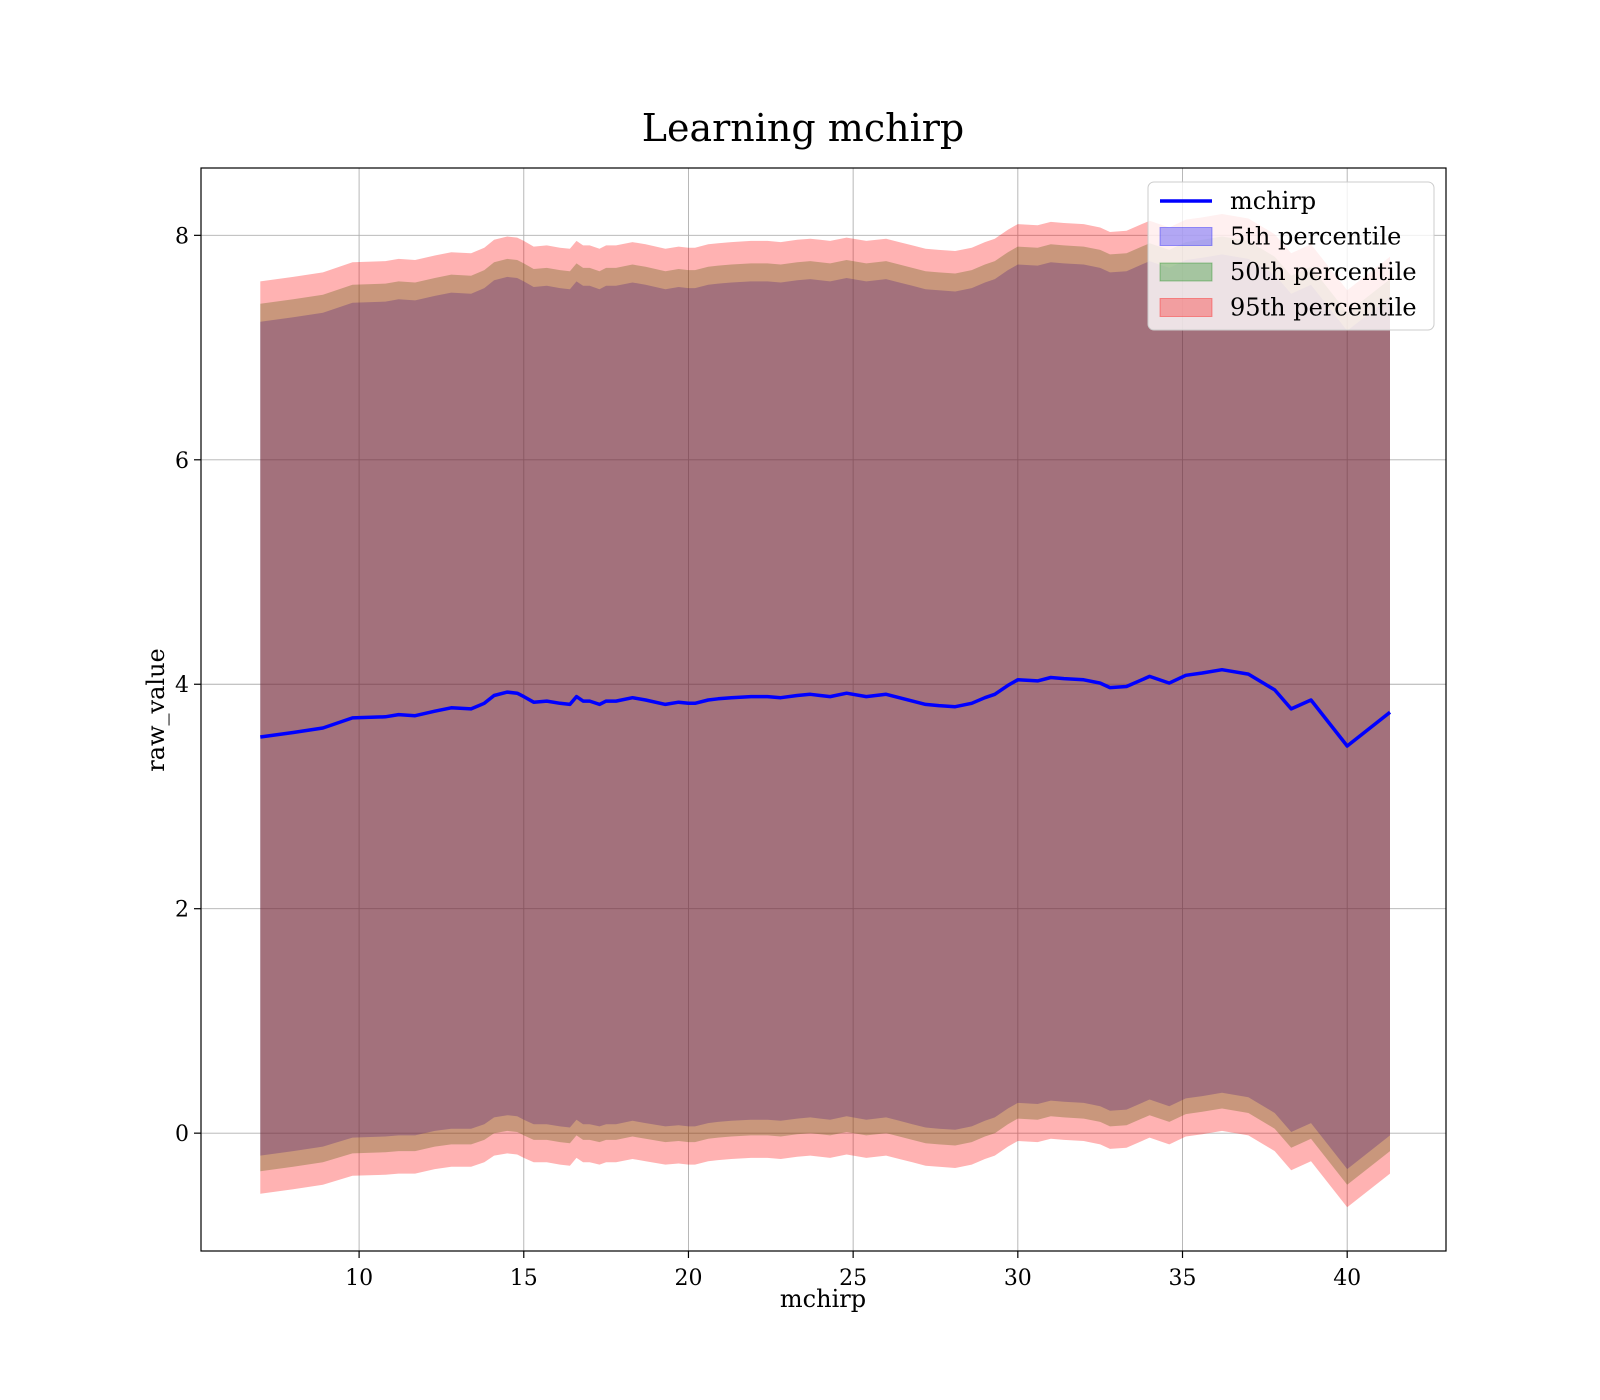 The image size is (1600, 1400). Describe the element at coordinates (823, 1299) in the screenshot. I see `x-axis-label: mchirp` at that location.